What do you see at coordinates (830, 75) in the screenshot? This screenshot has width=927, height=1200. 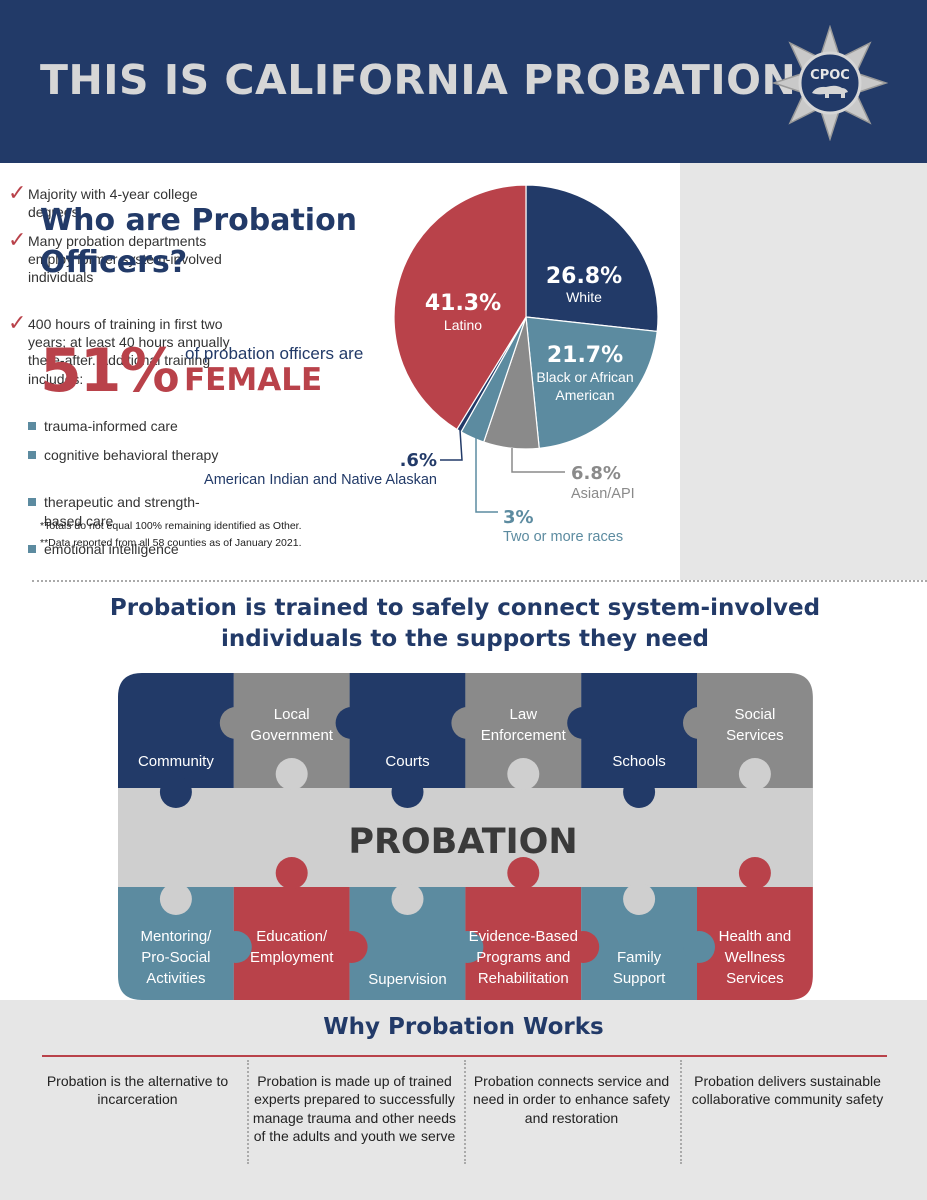 I see `badge-text: CPOC` at bounding box center [830, 75].